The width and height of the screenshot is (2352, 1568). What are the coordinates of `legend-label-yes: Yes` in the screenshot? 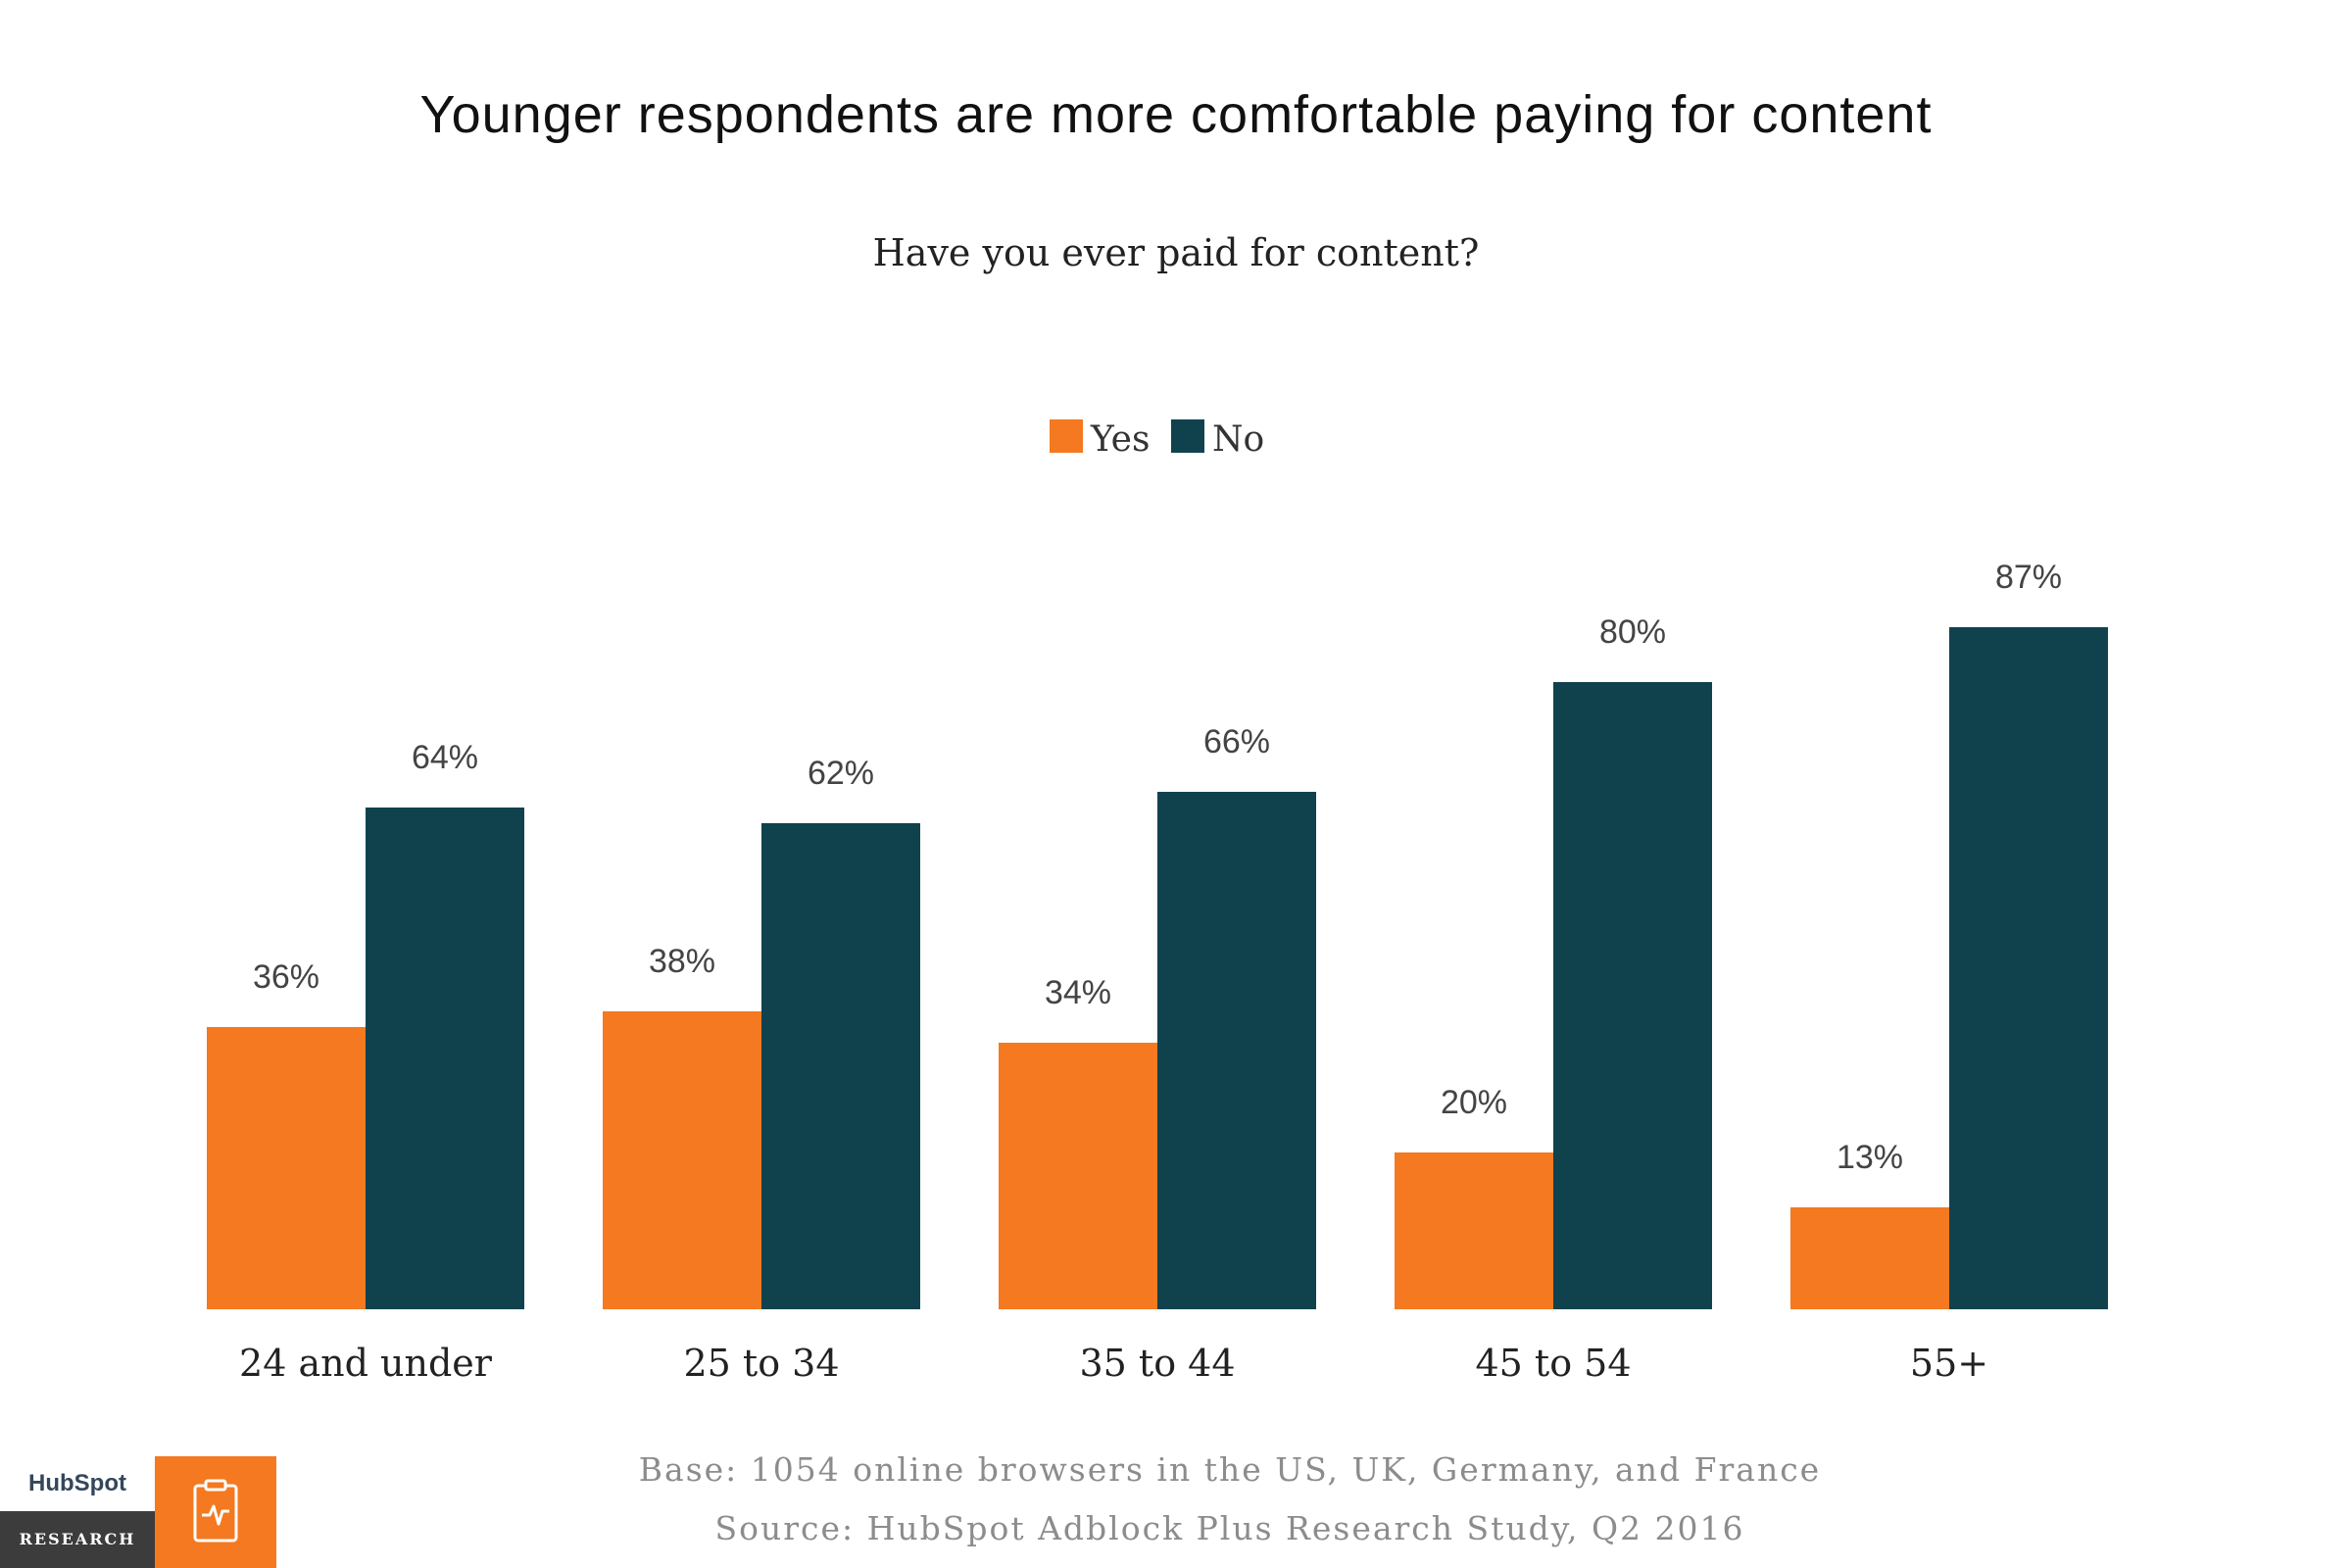 It's located at (1120, 439).